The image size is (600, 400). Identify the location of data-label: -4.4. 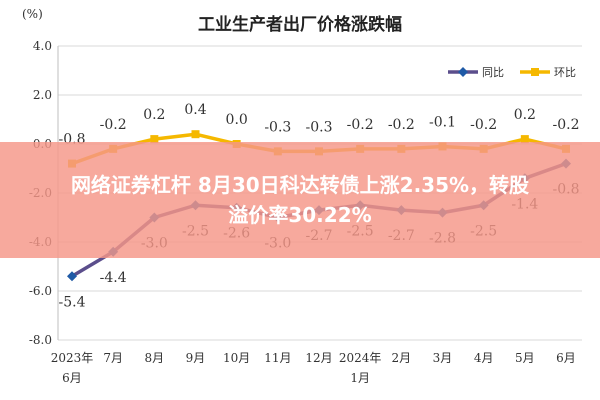
(113, 278).